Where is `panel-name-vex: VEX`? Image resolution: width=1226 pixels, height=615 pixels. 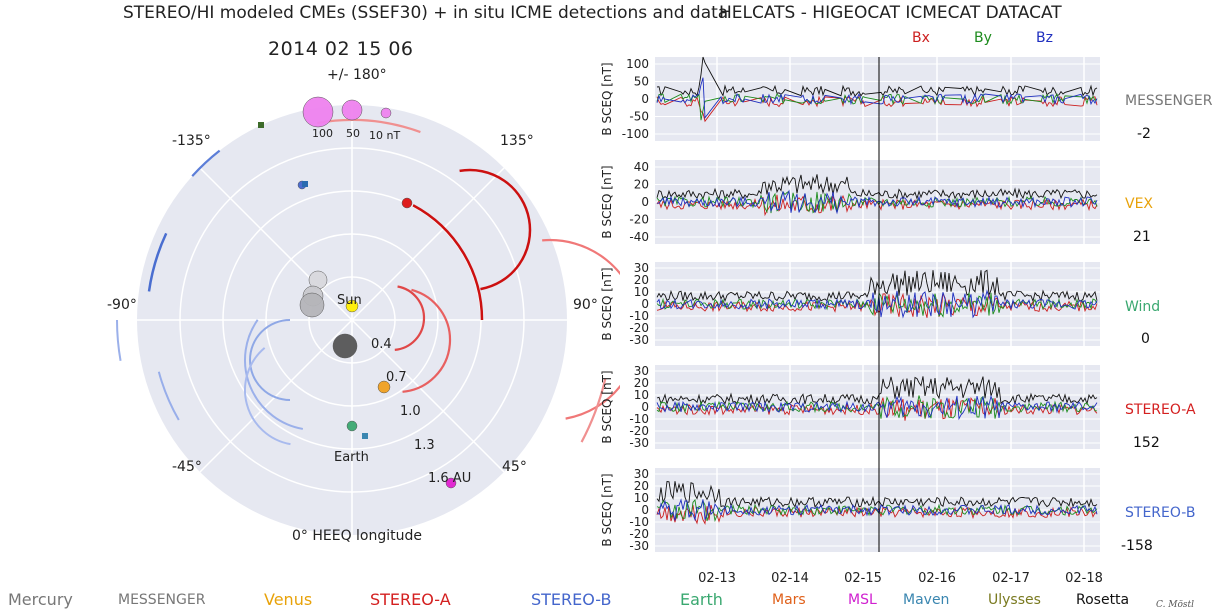
panel-name-vex: VEX is located at coordinates (1139, 204).